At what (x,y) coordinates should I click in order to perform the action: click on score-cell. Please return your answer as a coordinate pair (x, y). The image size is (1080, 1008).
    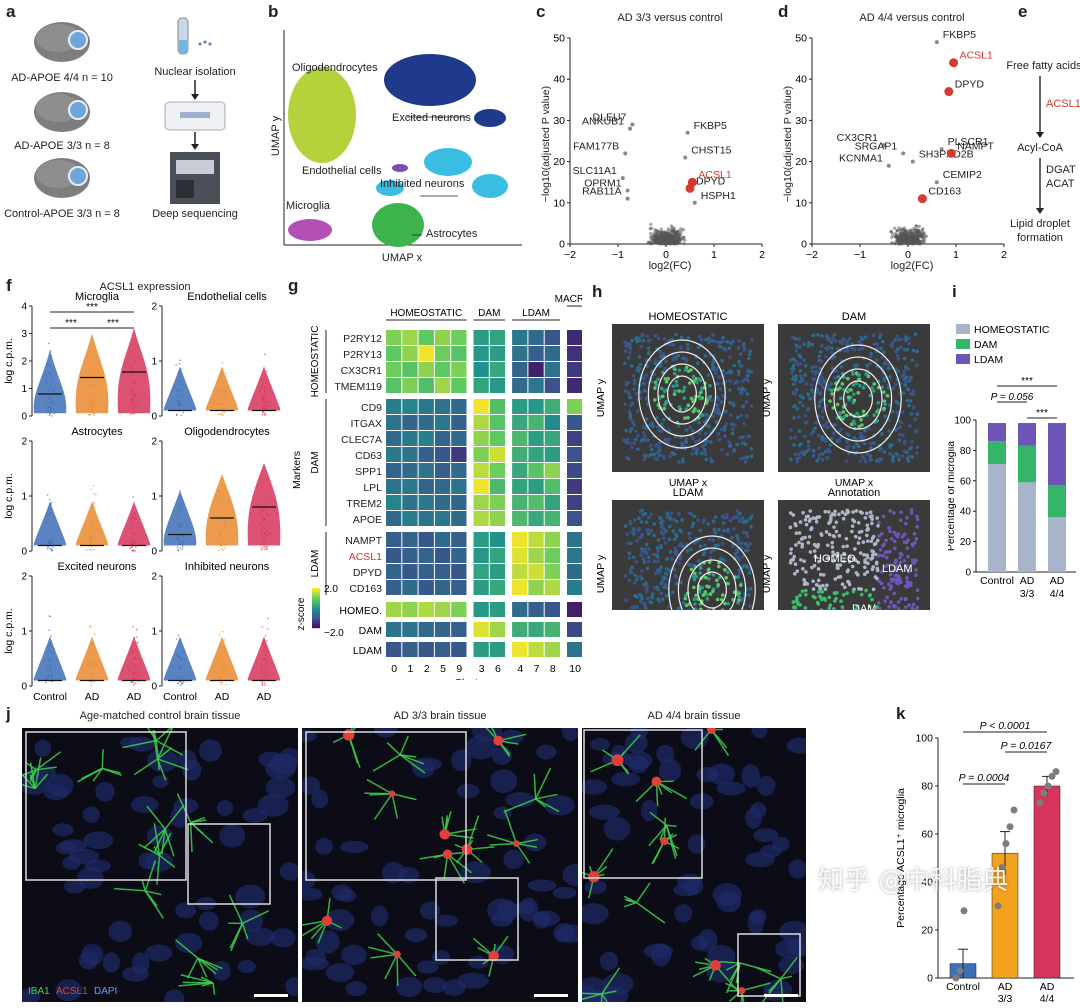
    Looking at the image, I should click on (409, 609).